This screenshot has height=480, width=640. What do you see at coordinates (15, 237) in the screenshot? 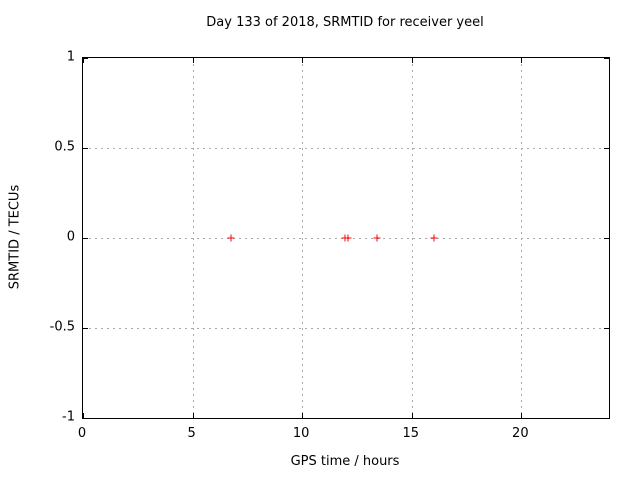
I see `y-axis-label: SRMTID / TECUs` at bounding box center [15, 237].